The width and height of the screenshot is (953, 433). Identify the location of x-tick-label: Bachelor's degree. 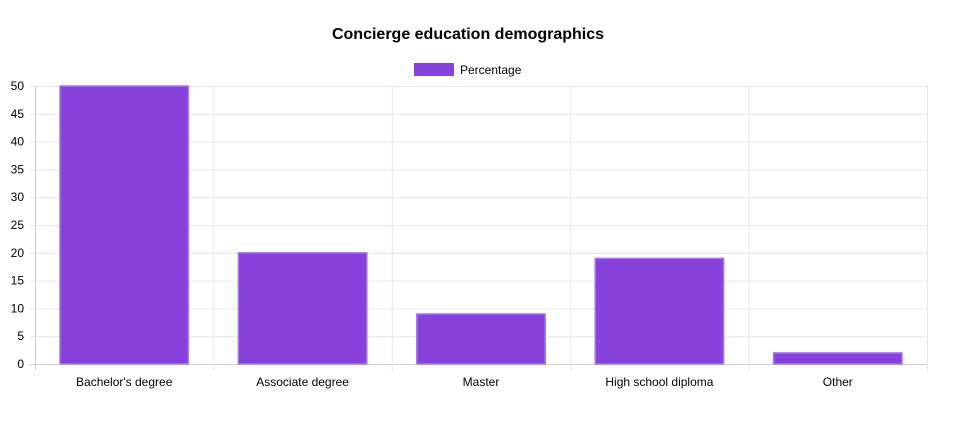
(124, 382).